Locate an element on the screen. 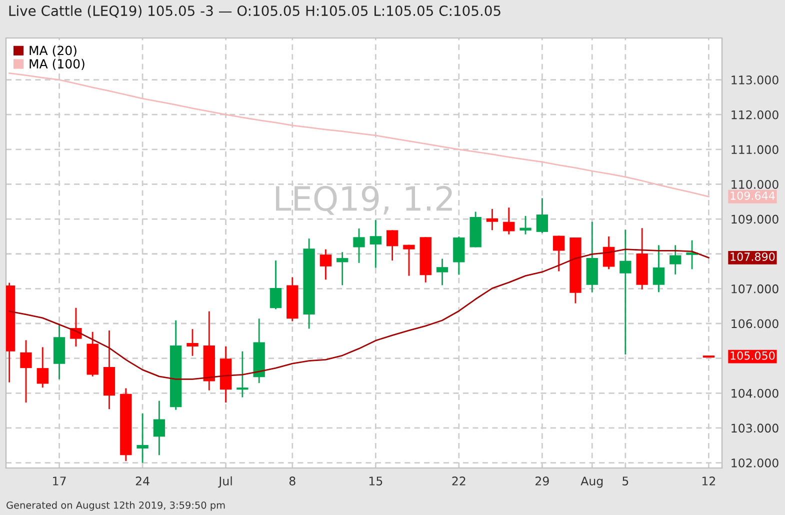 The height and width of the screenshot is (515, 785). y-tick-label: 107.000 is located at coordinates (755, 289).